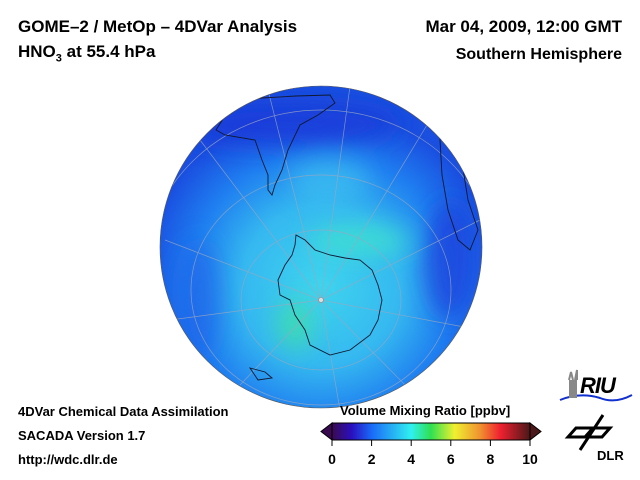  Describe the element at coordinates (431, 433) in the screenshot. I see `colorbar` at that location.